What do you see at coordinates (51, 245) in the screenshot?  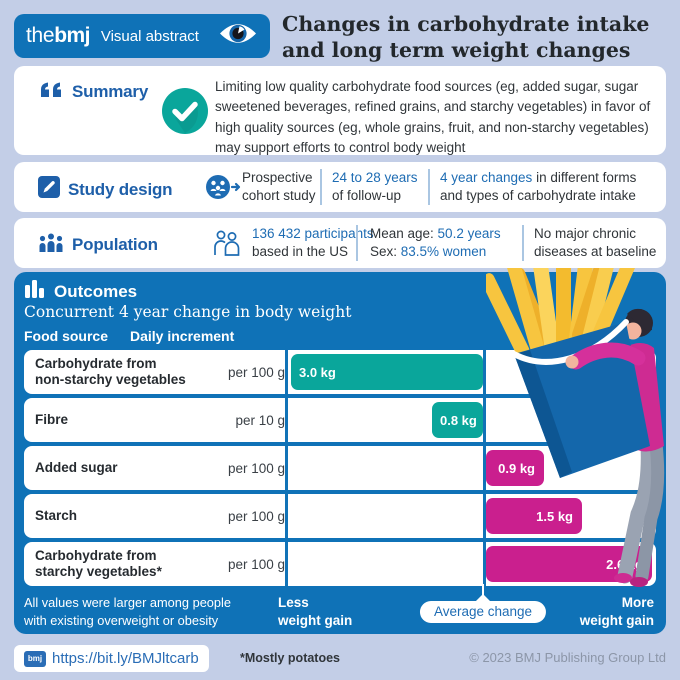 I see `people-icon` at bounding box center [51, 245].